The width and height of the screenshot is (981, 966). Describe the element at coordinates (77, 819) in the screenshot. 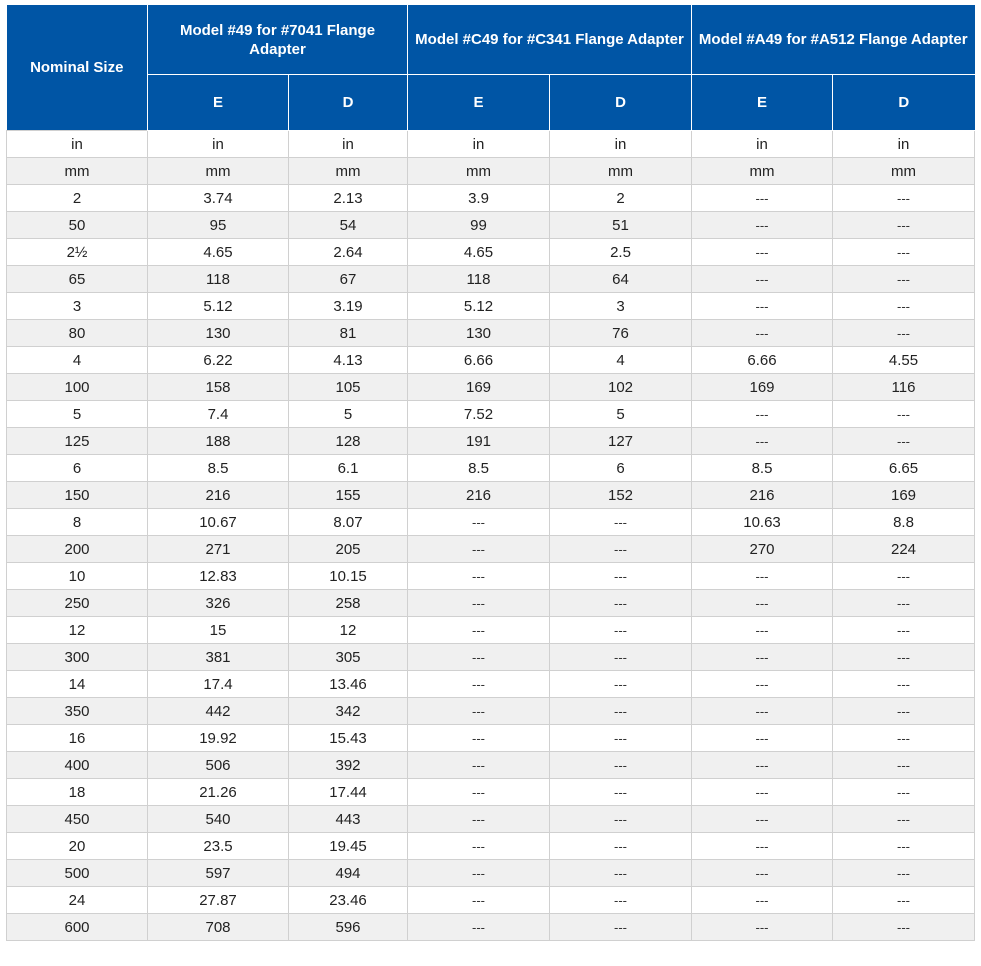

I see `cell-nominal-size: 450` at that location.